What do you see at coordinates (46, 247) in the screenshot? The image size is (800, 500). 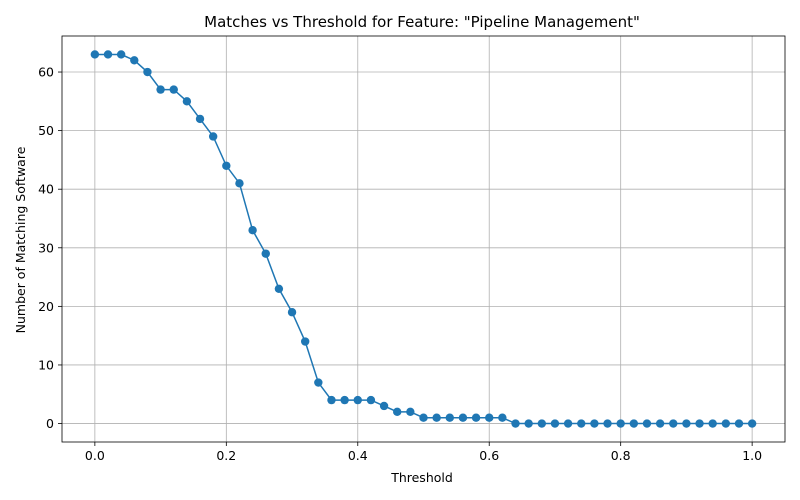 I see `y-tick-label: 30` at bounding box center [46, 247].